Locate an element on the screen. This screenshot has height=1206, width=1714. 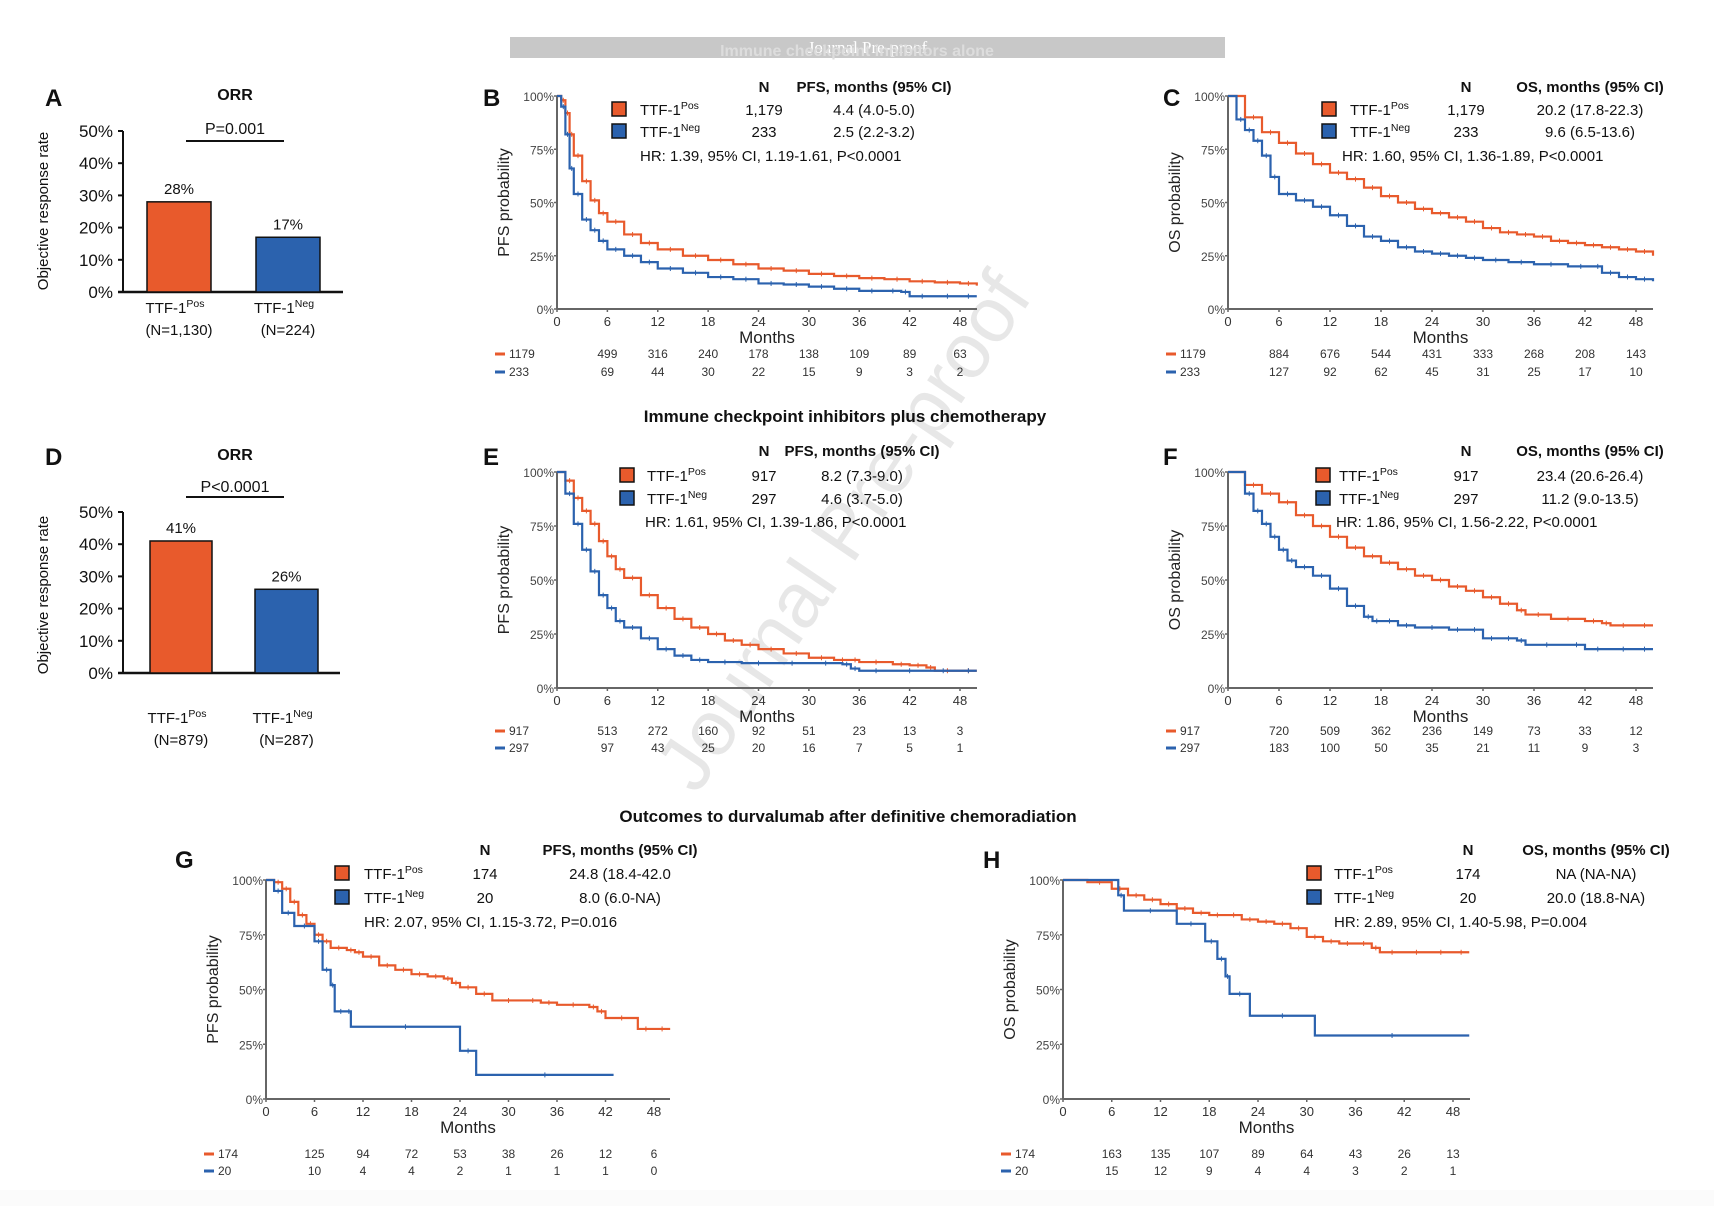
risk-table-value: 26 is located at coordinates (557, 1154).